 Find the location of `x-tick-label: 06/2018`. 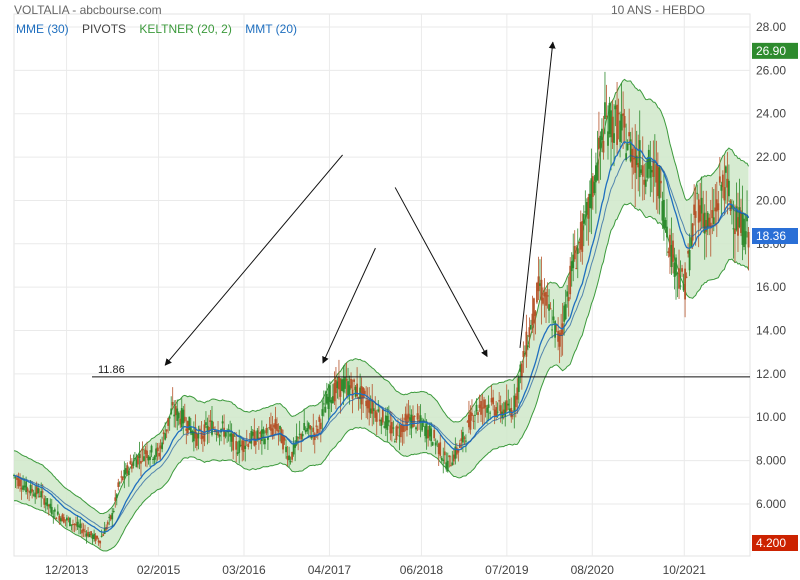

x-tick-label: 06/2018 is located at coordinates (422, 570).